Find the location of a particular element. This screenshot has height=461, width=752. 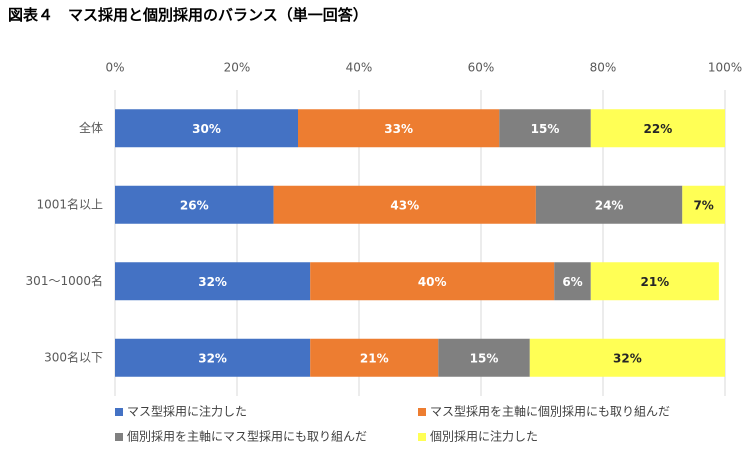

data-label: 43% is located at coordinates (404, 205).